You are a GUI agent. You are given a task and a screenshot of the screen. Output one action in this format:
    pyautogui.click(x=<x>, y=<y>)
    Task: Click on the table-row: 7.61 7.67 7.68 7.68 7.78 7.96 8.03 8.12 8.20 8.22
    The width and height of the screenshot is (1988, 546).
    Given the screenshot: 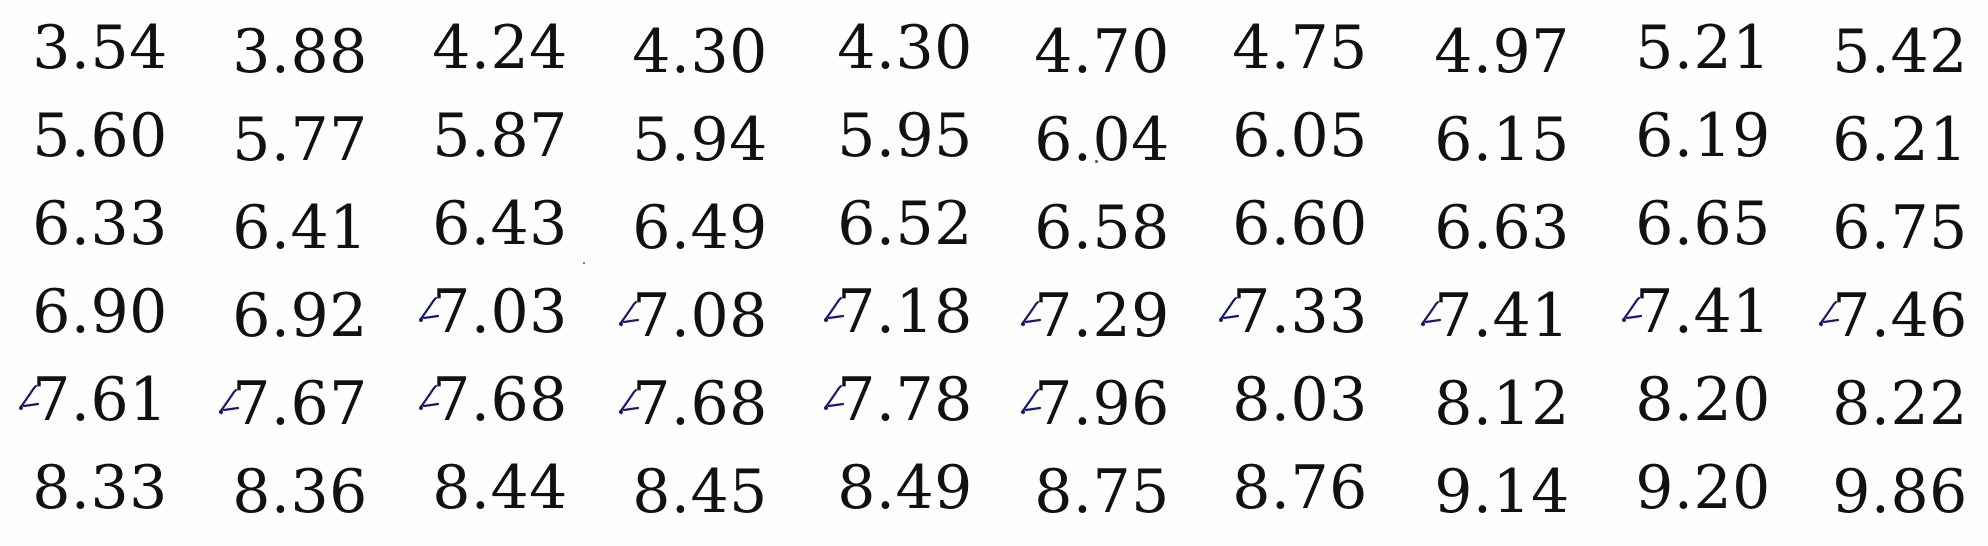 What is the action you would take?
    pyautogui.click(x=994, y=400)
    